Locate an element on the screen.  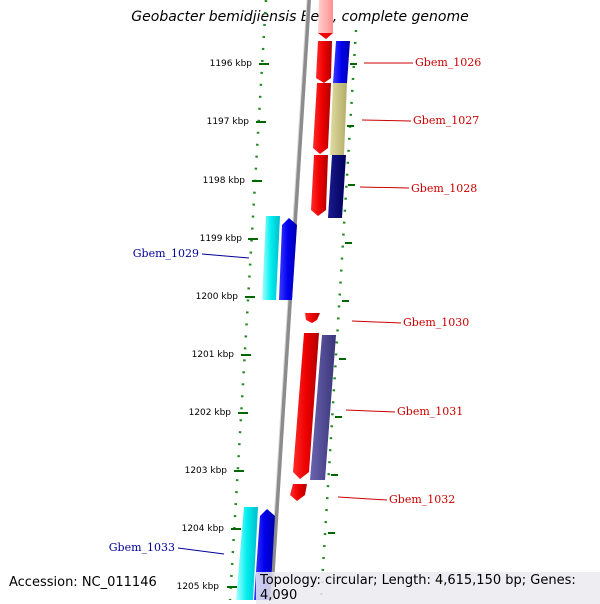
gene-arrow-blue is located at coordinates (288, 259).